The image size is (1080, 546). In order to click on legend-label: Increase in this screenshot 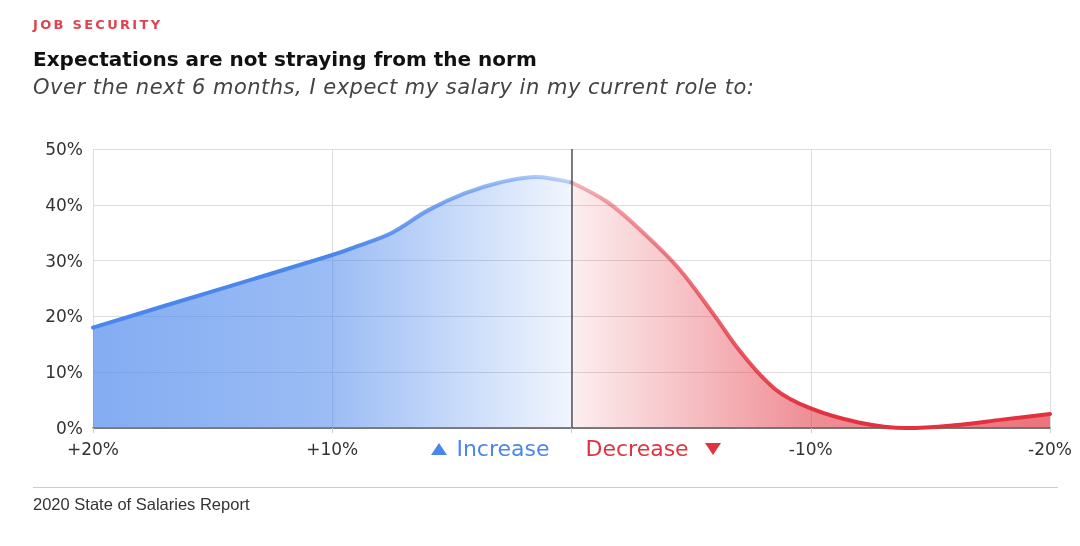, I will do `click(503, 449)`.